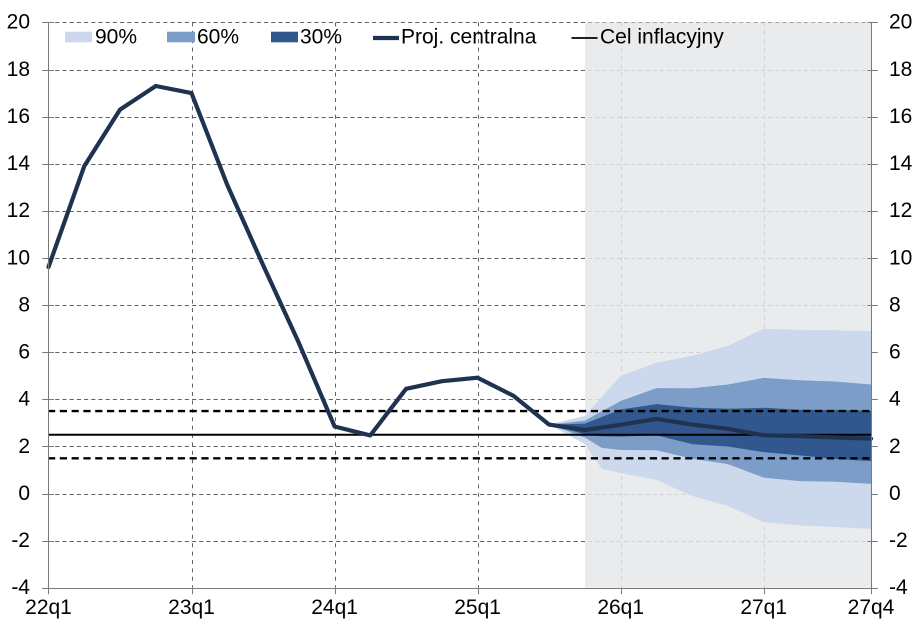  I want to click on svg-text: 23q1, so click(191, 607).